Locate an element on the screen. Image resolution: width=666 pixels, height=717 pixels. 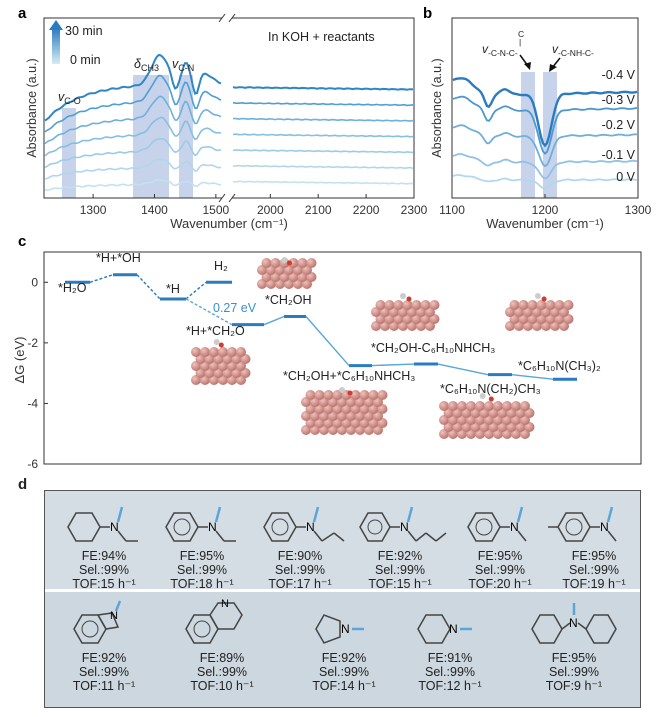
panel-b-ylabel: Absorbance (a.u.) is located at coordinates (437, 107).